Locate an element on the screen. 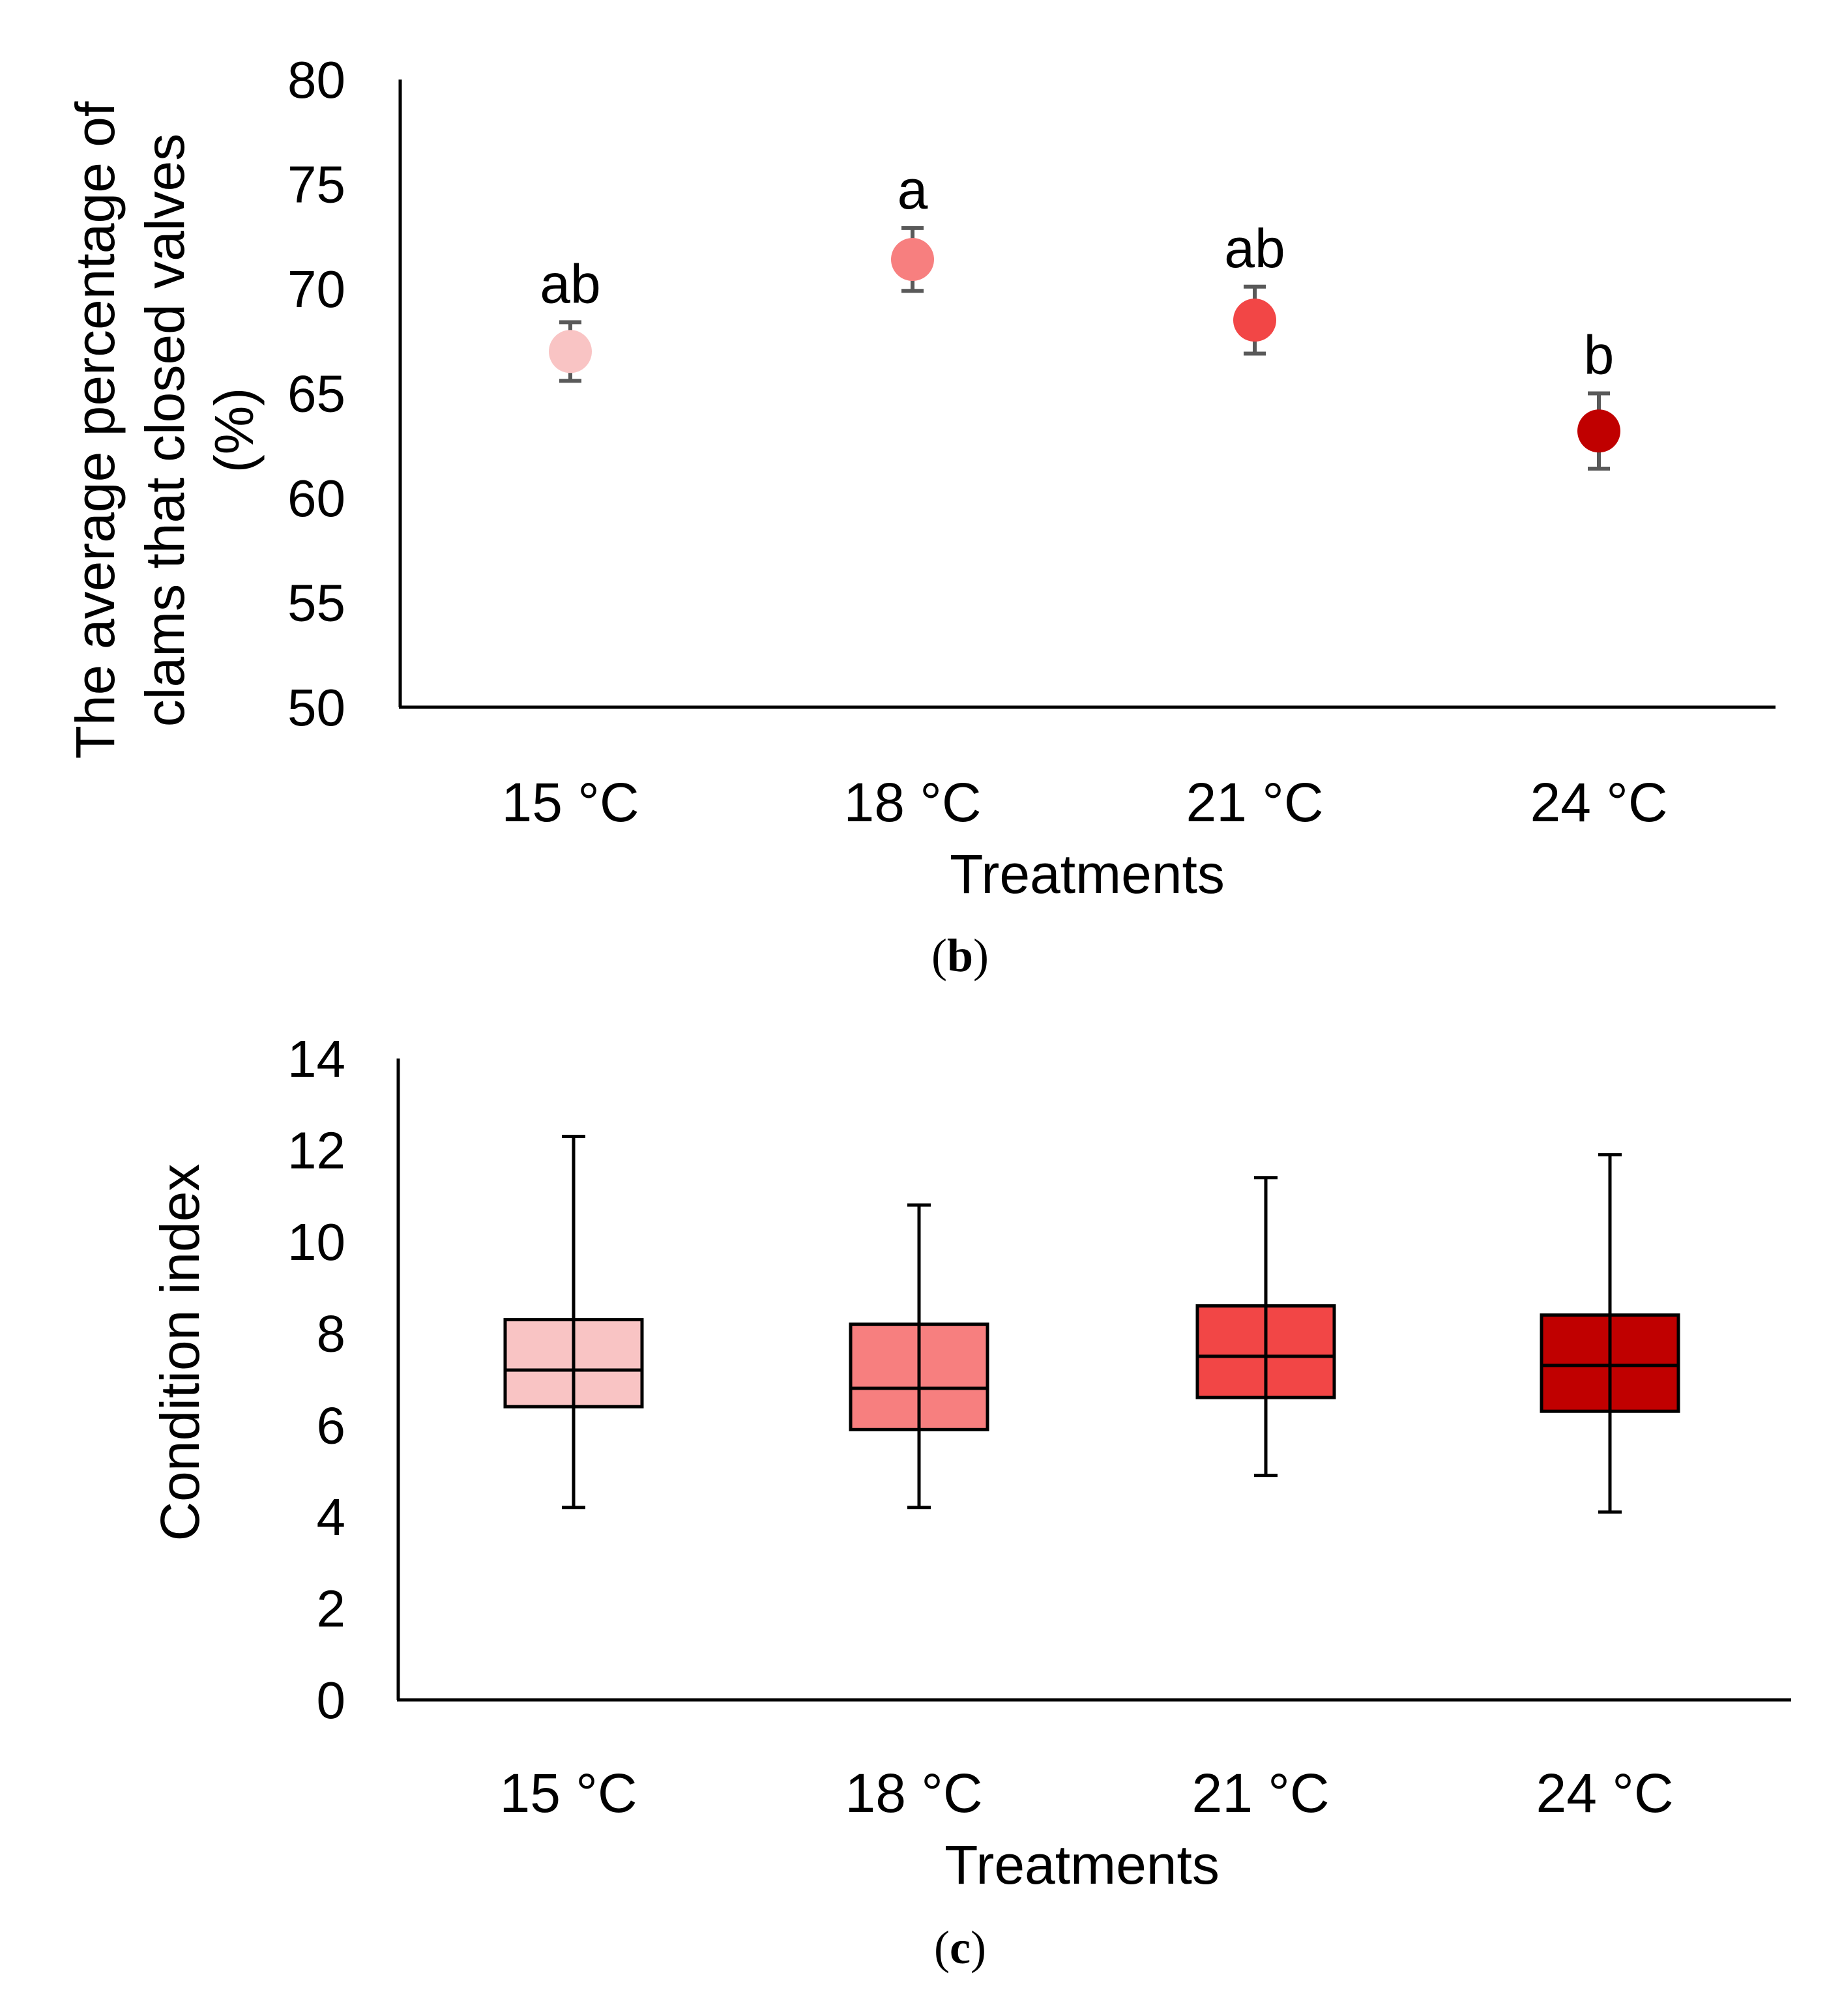 This screenshot has height=2016, width=1842. panel-c-y-tick-label: 0 is located at coordinates (331, 1700).